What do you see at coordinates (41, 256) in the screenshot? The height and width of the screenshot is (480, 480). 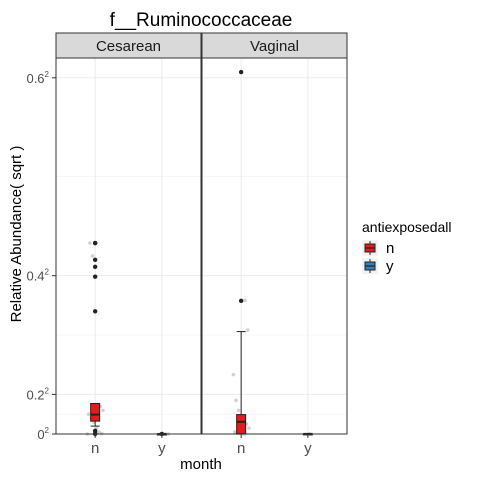 I see `y-axis: 02 0.22 0.42 0.62` at bounding box center [41, 256].